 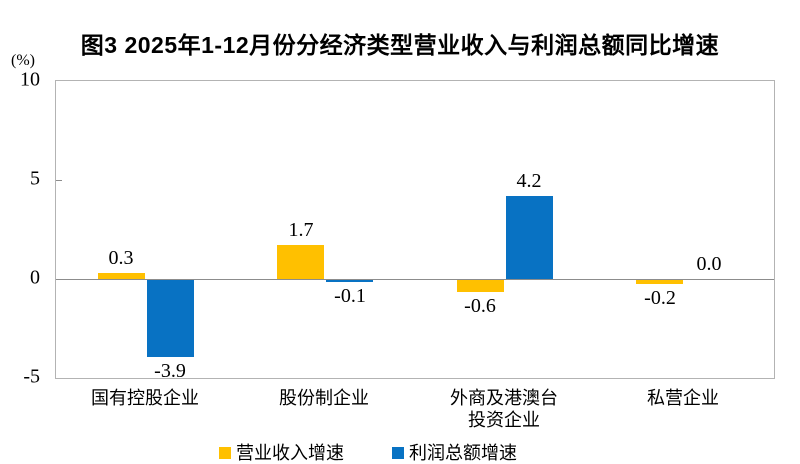 I want to click on legend-swatch-revenue-icon, so click(x=225, y=453).